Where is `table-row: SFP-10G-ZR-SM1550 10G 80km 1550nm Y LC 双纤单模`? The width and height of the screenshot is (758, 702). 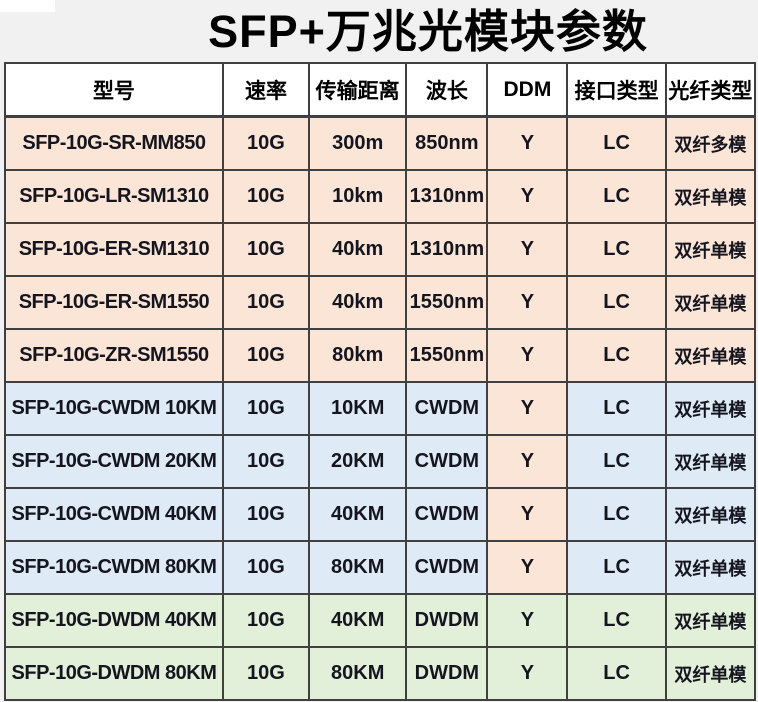
table-row: SFP-10G-ZR-SM1550 10G 80km 1550nm Y LC 双纤单模 is located at coordinates (380, 355).